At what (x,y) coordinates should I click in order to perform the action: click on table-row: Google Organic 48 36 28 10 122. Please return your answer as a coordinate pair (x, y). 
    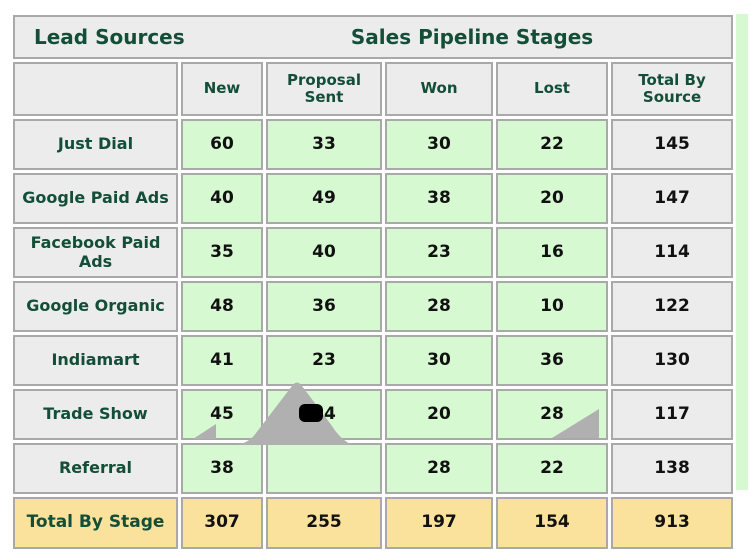
    Looking at the image, I should click on (373, 306).